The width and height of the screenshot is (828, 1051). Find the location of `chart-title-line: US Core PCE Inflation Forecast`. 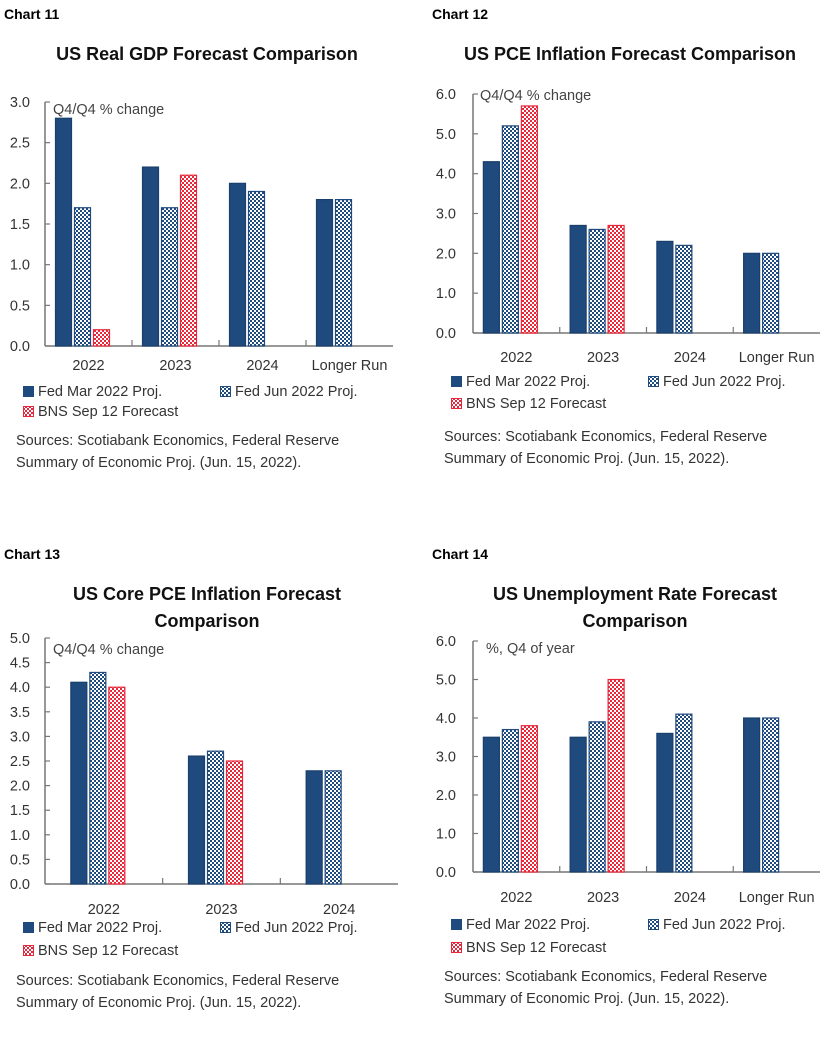

chart-title-line: US Core PCE Inflation Forecast is located at coordinates (207, 594).